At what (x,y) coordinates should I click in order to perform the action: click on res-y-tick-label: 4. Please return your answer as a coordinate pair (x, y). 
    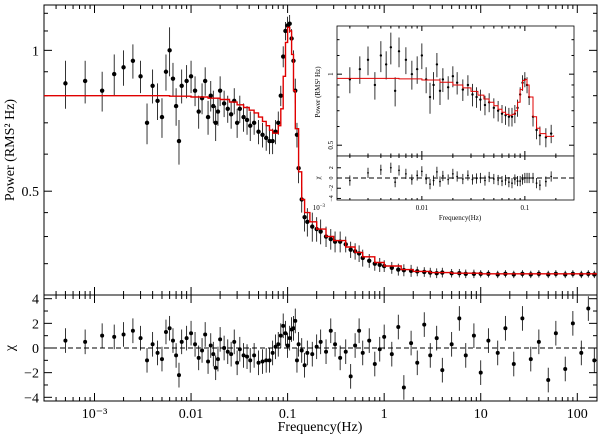
    Looking at the image, I should click on (35, 300).